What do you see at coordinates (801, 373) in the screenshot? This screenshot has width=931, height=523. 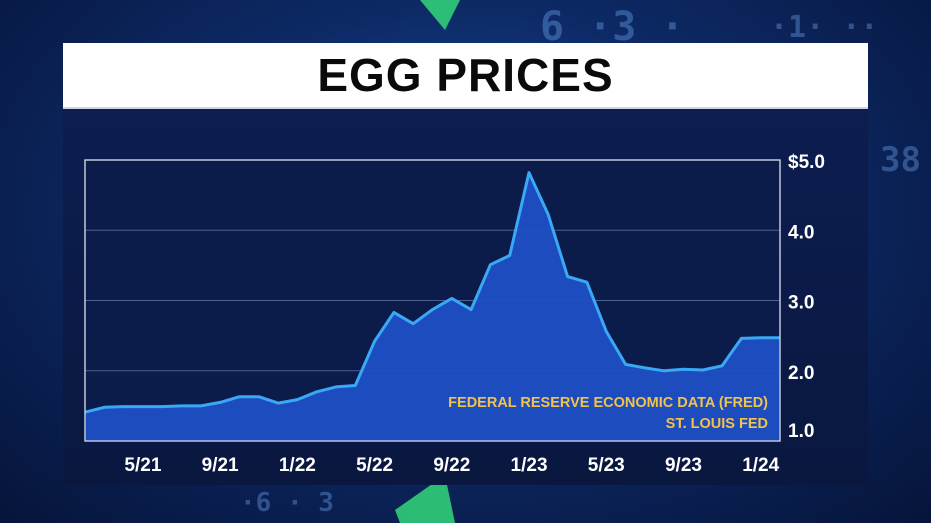 I see `y-tick-label: 2.0` at bounding box center [801, 373].